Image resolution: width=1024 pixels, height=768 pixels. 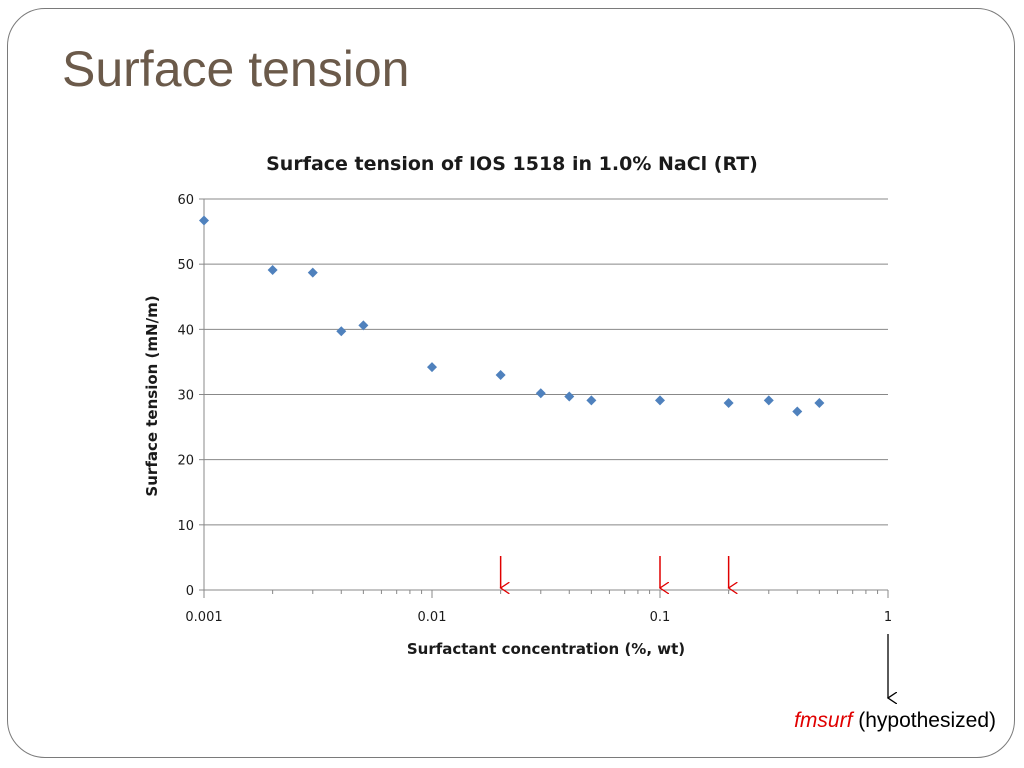 What do you see at coordinates (888, 617) in the screenshot?
I see `x-tick-label: 1` at bounding box center [888, 617].